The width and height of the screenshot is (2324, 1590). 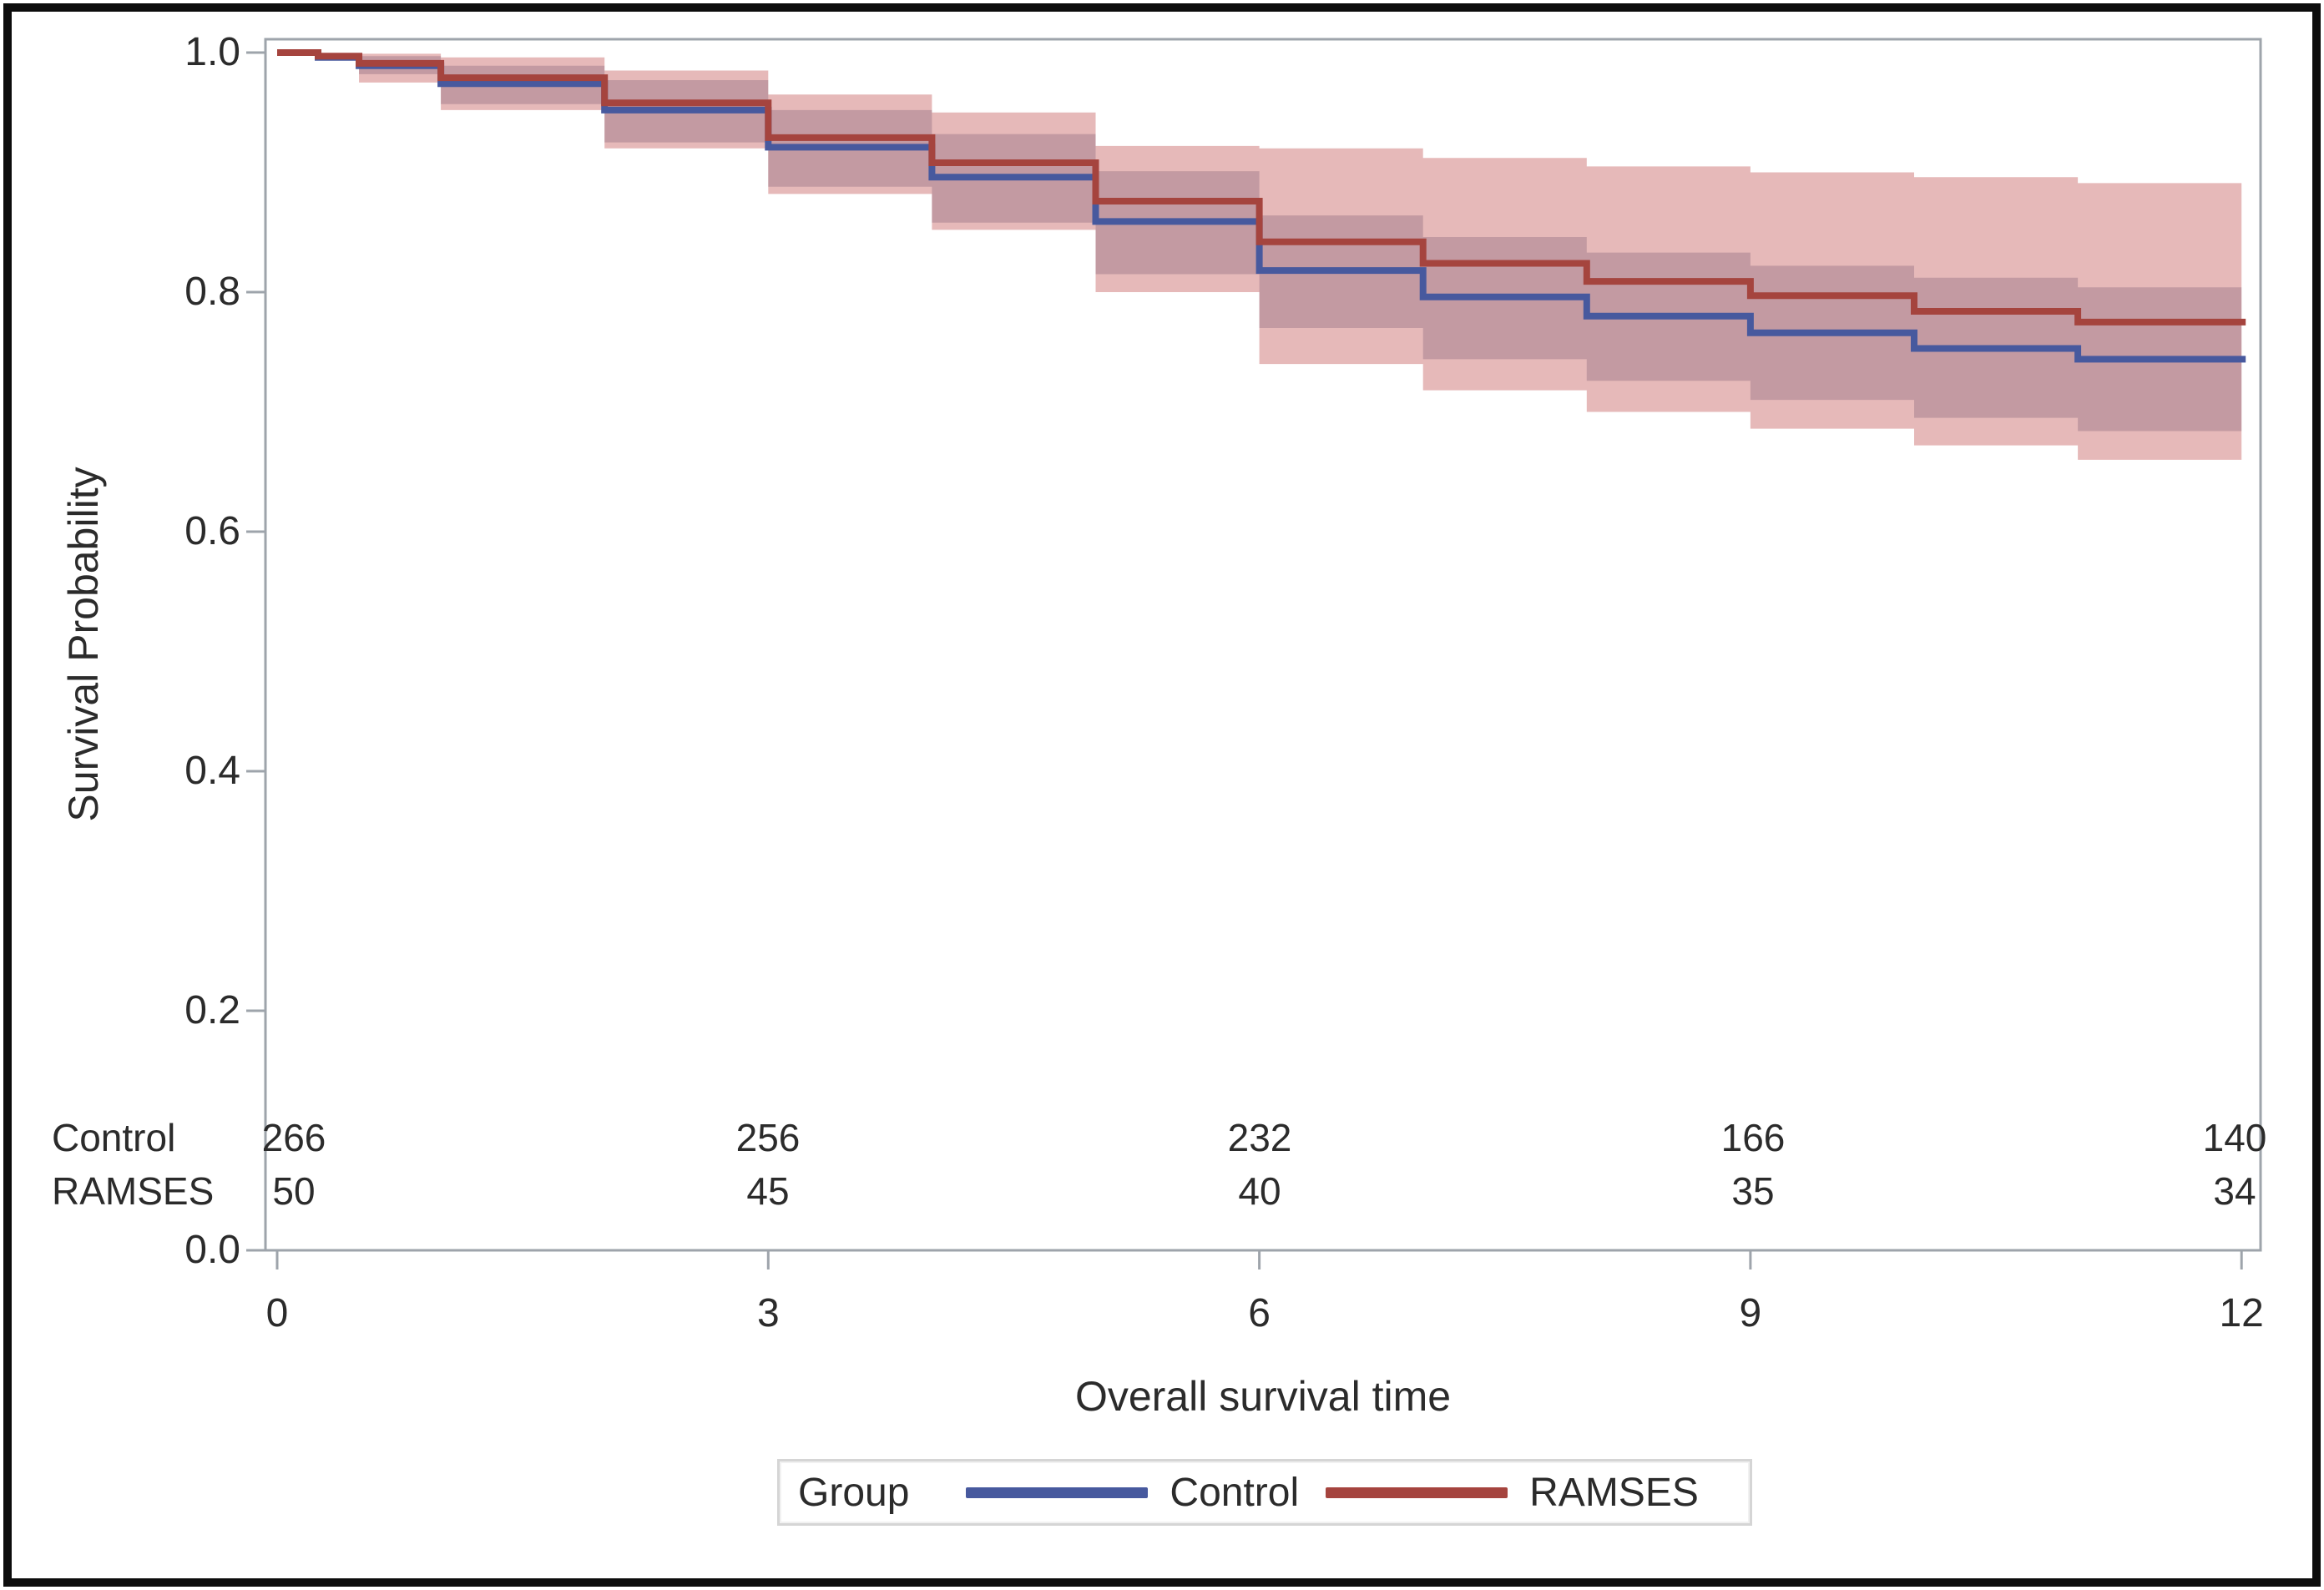 What do you see at coordinates (1263, 1396) in the screenshot?
I see `x-axis-title: Overall survival time` at bounding box center [1263, 1396].